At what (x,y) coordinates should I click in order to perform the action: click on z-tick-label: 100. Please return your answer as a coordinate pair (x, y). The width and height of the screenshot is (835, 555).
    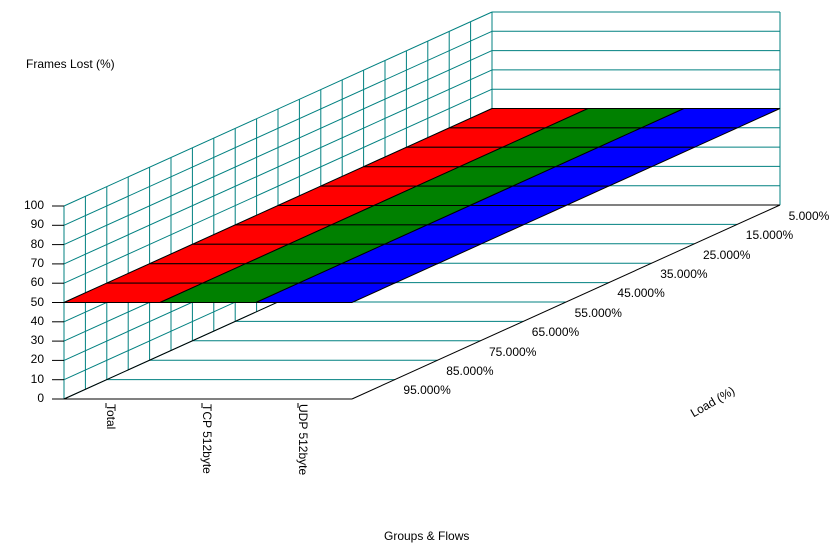
    Looking at the image, I should click on (33, 205).